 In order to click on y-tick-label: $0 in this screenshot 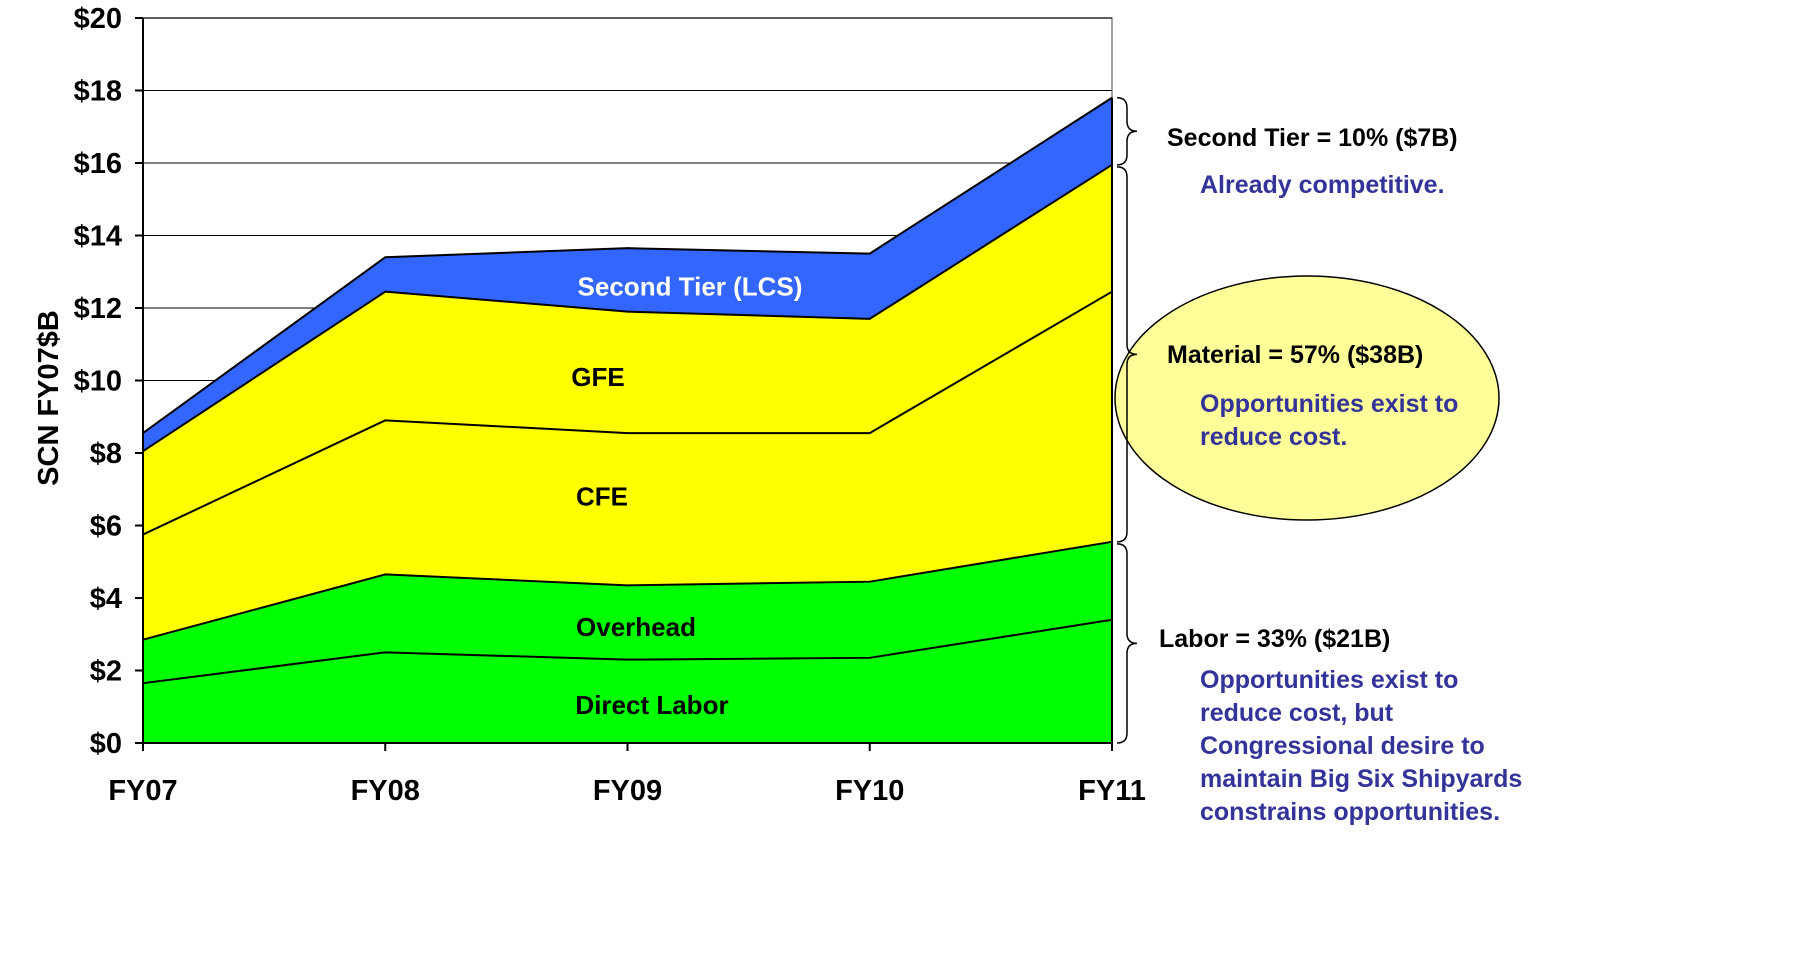, I will do `click(106, 744)`.